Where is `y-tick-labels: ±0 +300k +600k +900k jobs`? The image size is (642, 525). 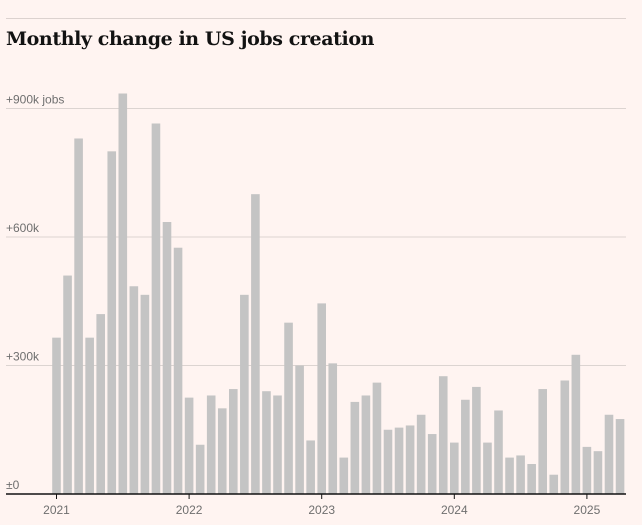
y-tick-labels: ±0 +300k +600k +900k jobs is located at coordinates (35, 293).